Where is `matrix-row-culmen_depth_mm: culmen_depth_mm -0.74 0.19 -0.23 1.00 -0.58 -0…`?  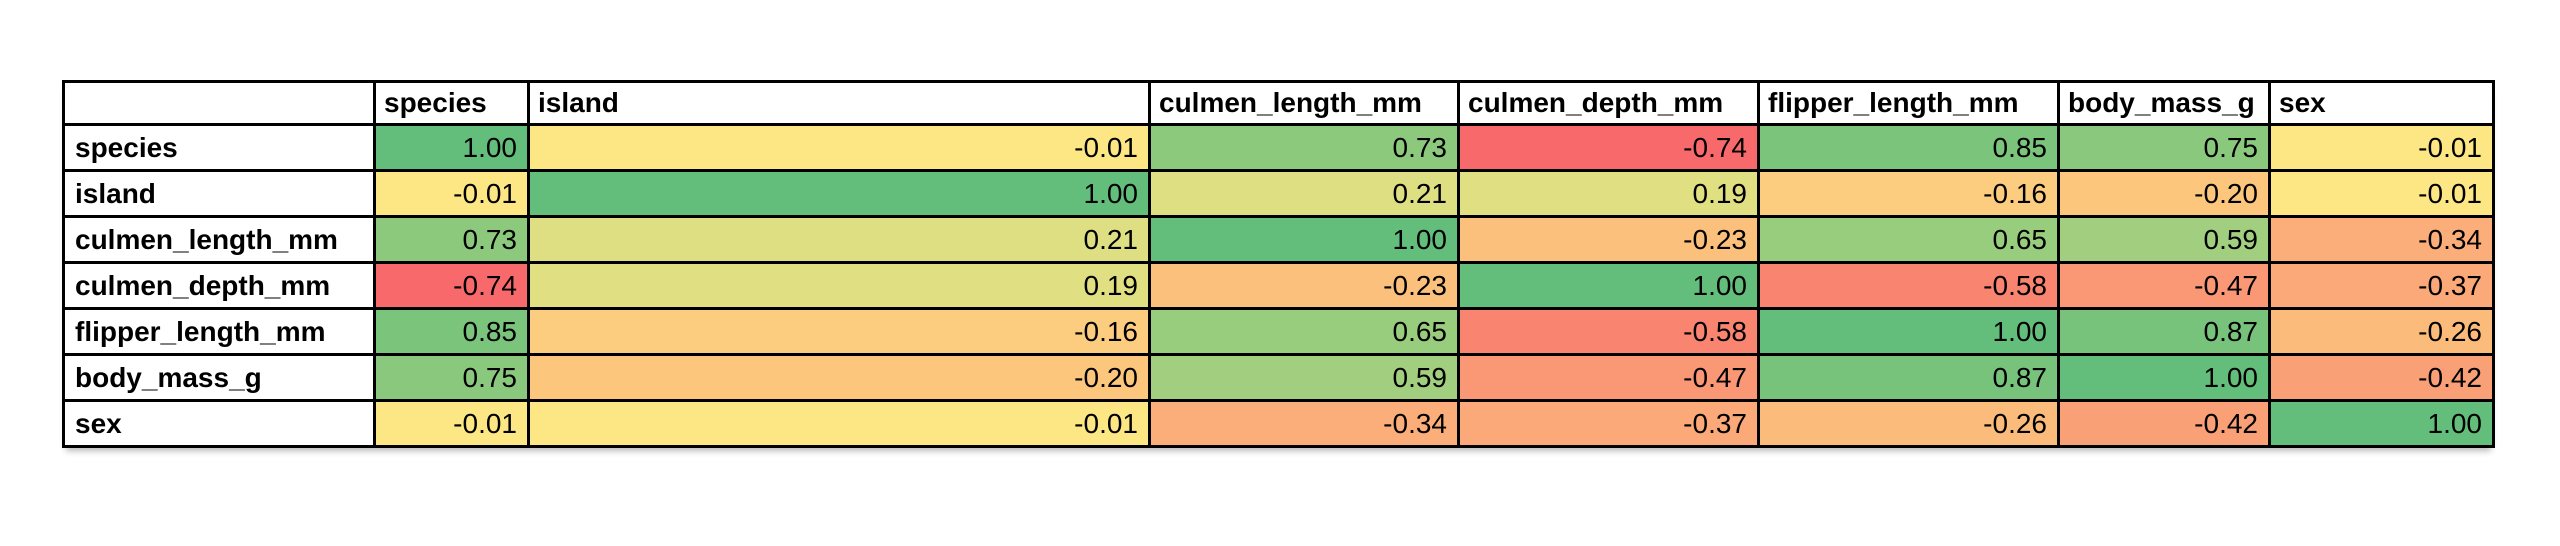 matrix-row-culmen_depth_mm: culmen_depth_mm -0.74 0.19 -0.23 1.00 -0.58 -0… is located at coordinates (1278, 285).